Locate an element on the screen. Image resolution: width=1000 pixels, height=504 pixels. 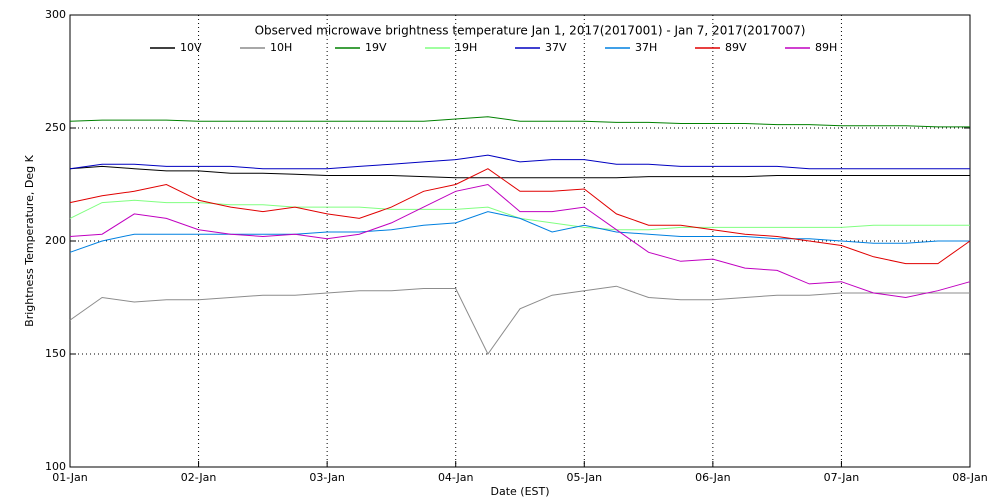
legend-label: 10H is located at coordinates (281, 47).